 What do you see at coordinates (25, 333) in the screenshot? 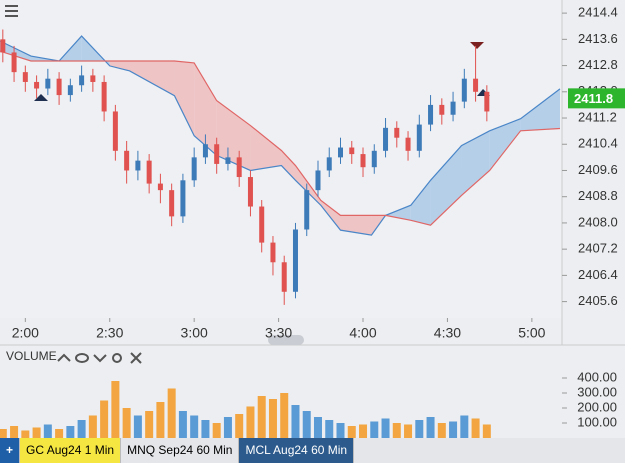
I see `x-tick-label: 2:00` at bounding box center [25, 333].